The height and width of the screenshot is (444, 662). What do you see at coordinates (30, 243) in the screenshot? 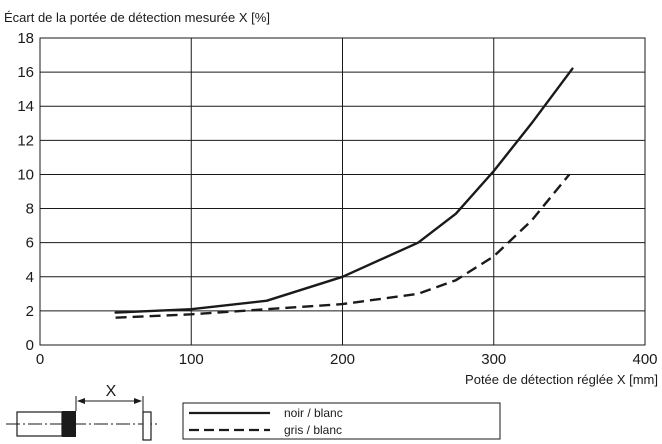
I see `y-tick-label: 6` at bounding box center [30, 243].